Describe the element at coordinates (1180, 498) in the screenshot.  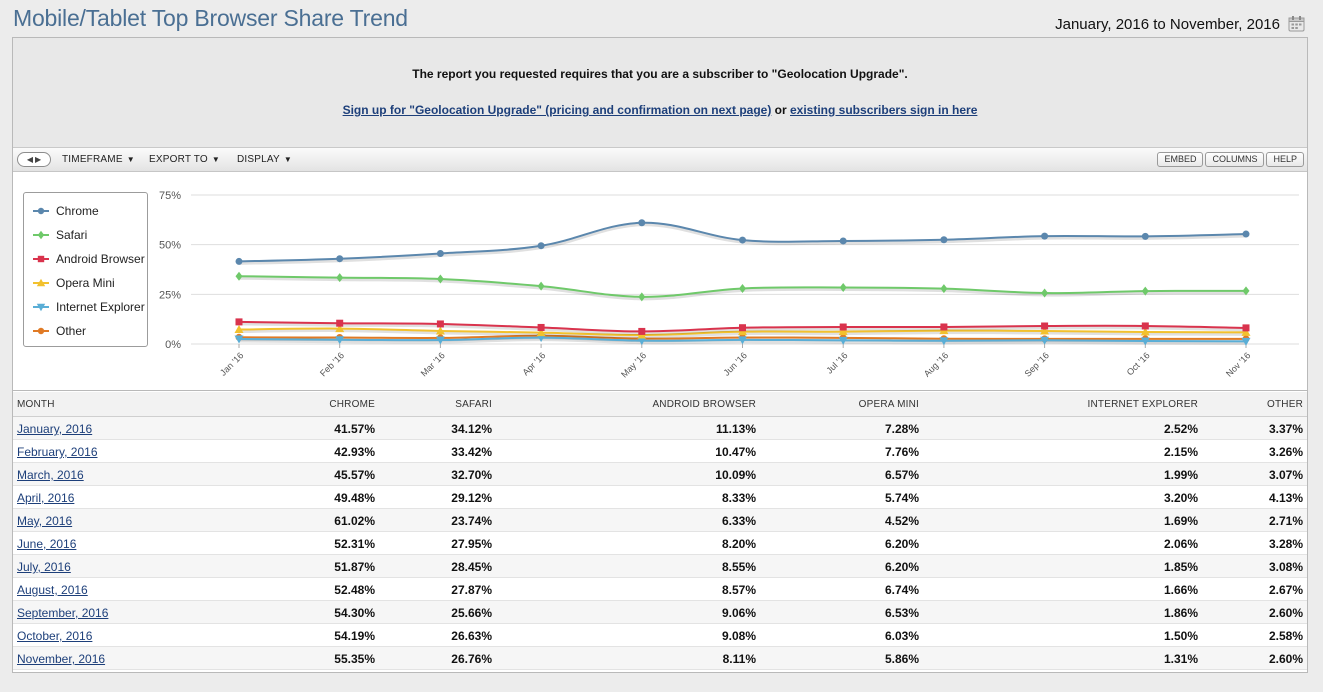
I see `cell-internet-explorer: 3.20%` at that location.